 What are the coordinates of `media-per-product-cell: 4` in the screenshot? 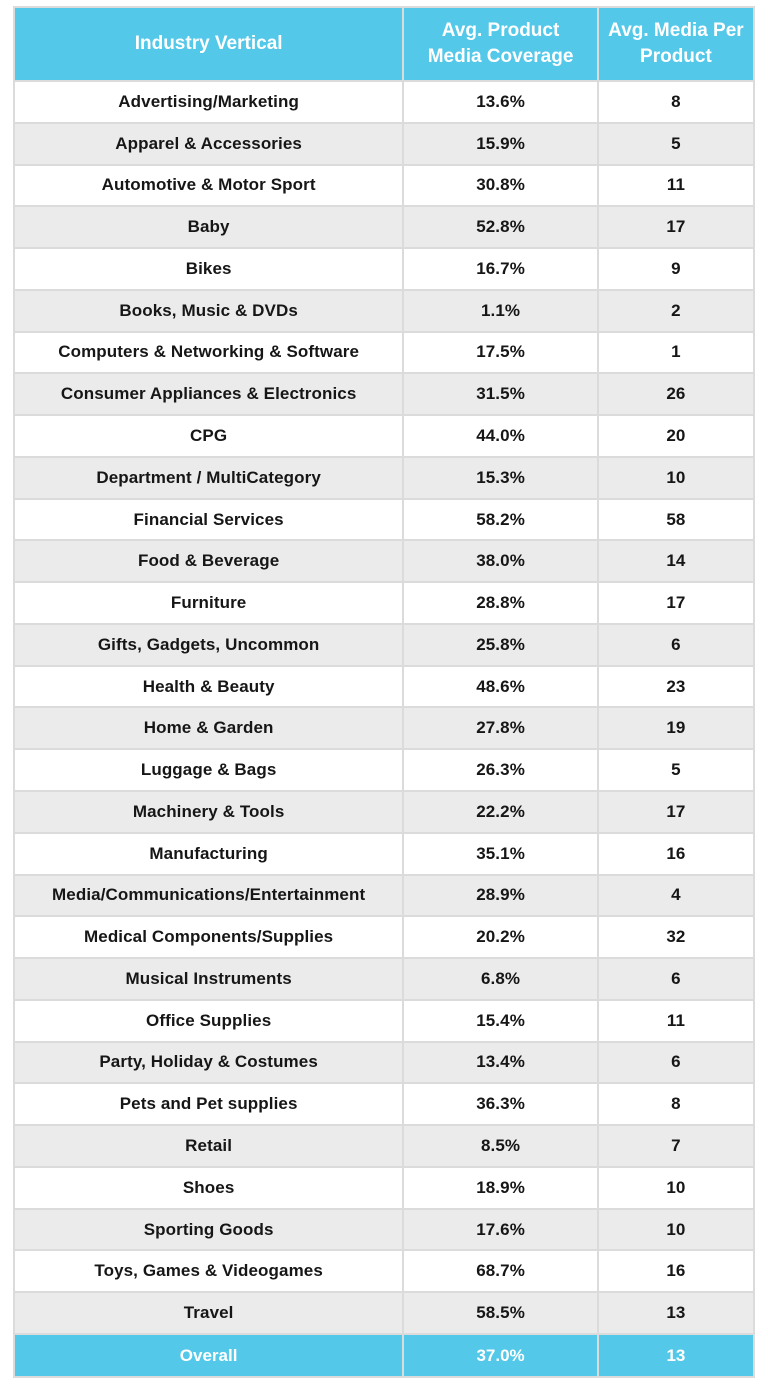 It's located at (676, 895).